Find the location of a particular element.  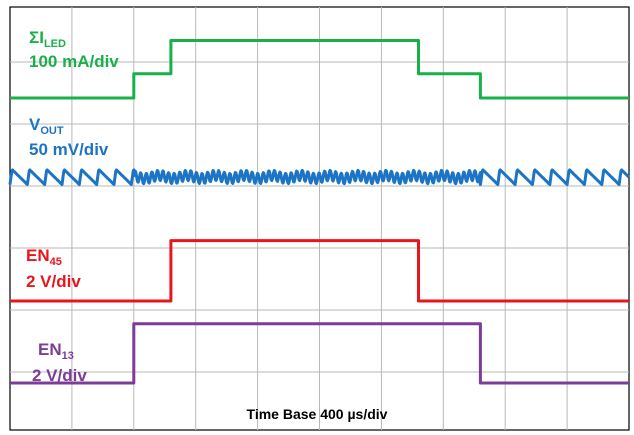

ch1-scale: 100 mA/div is located at coordinates (74, 61).